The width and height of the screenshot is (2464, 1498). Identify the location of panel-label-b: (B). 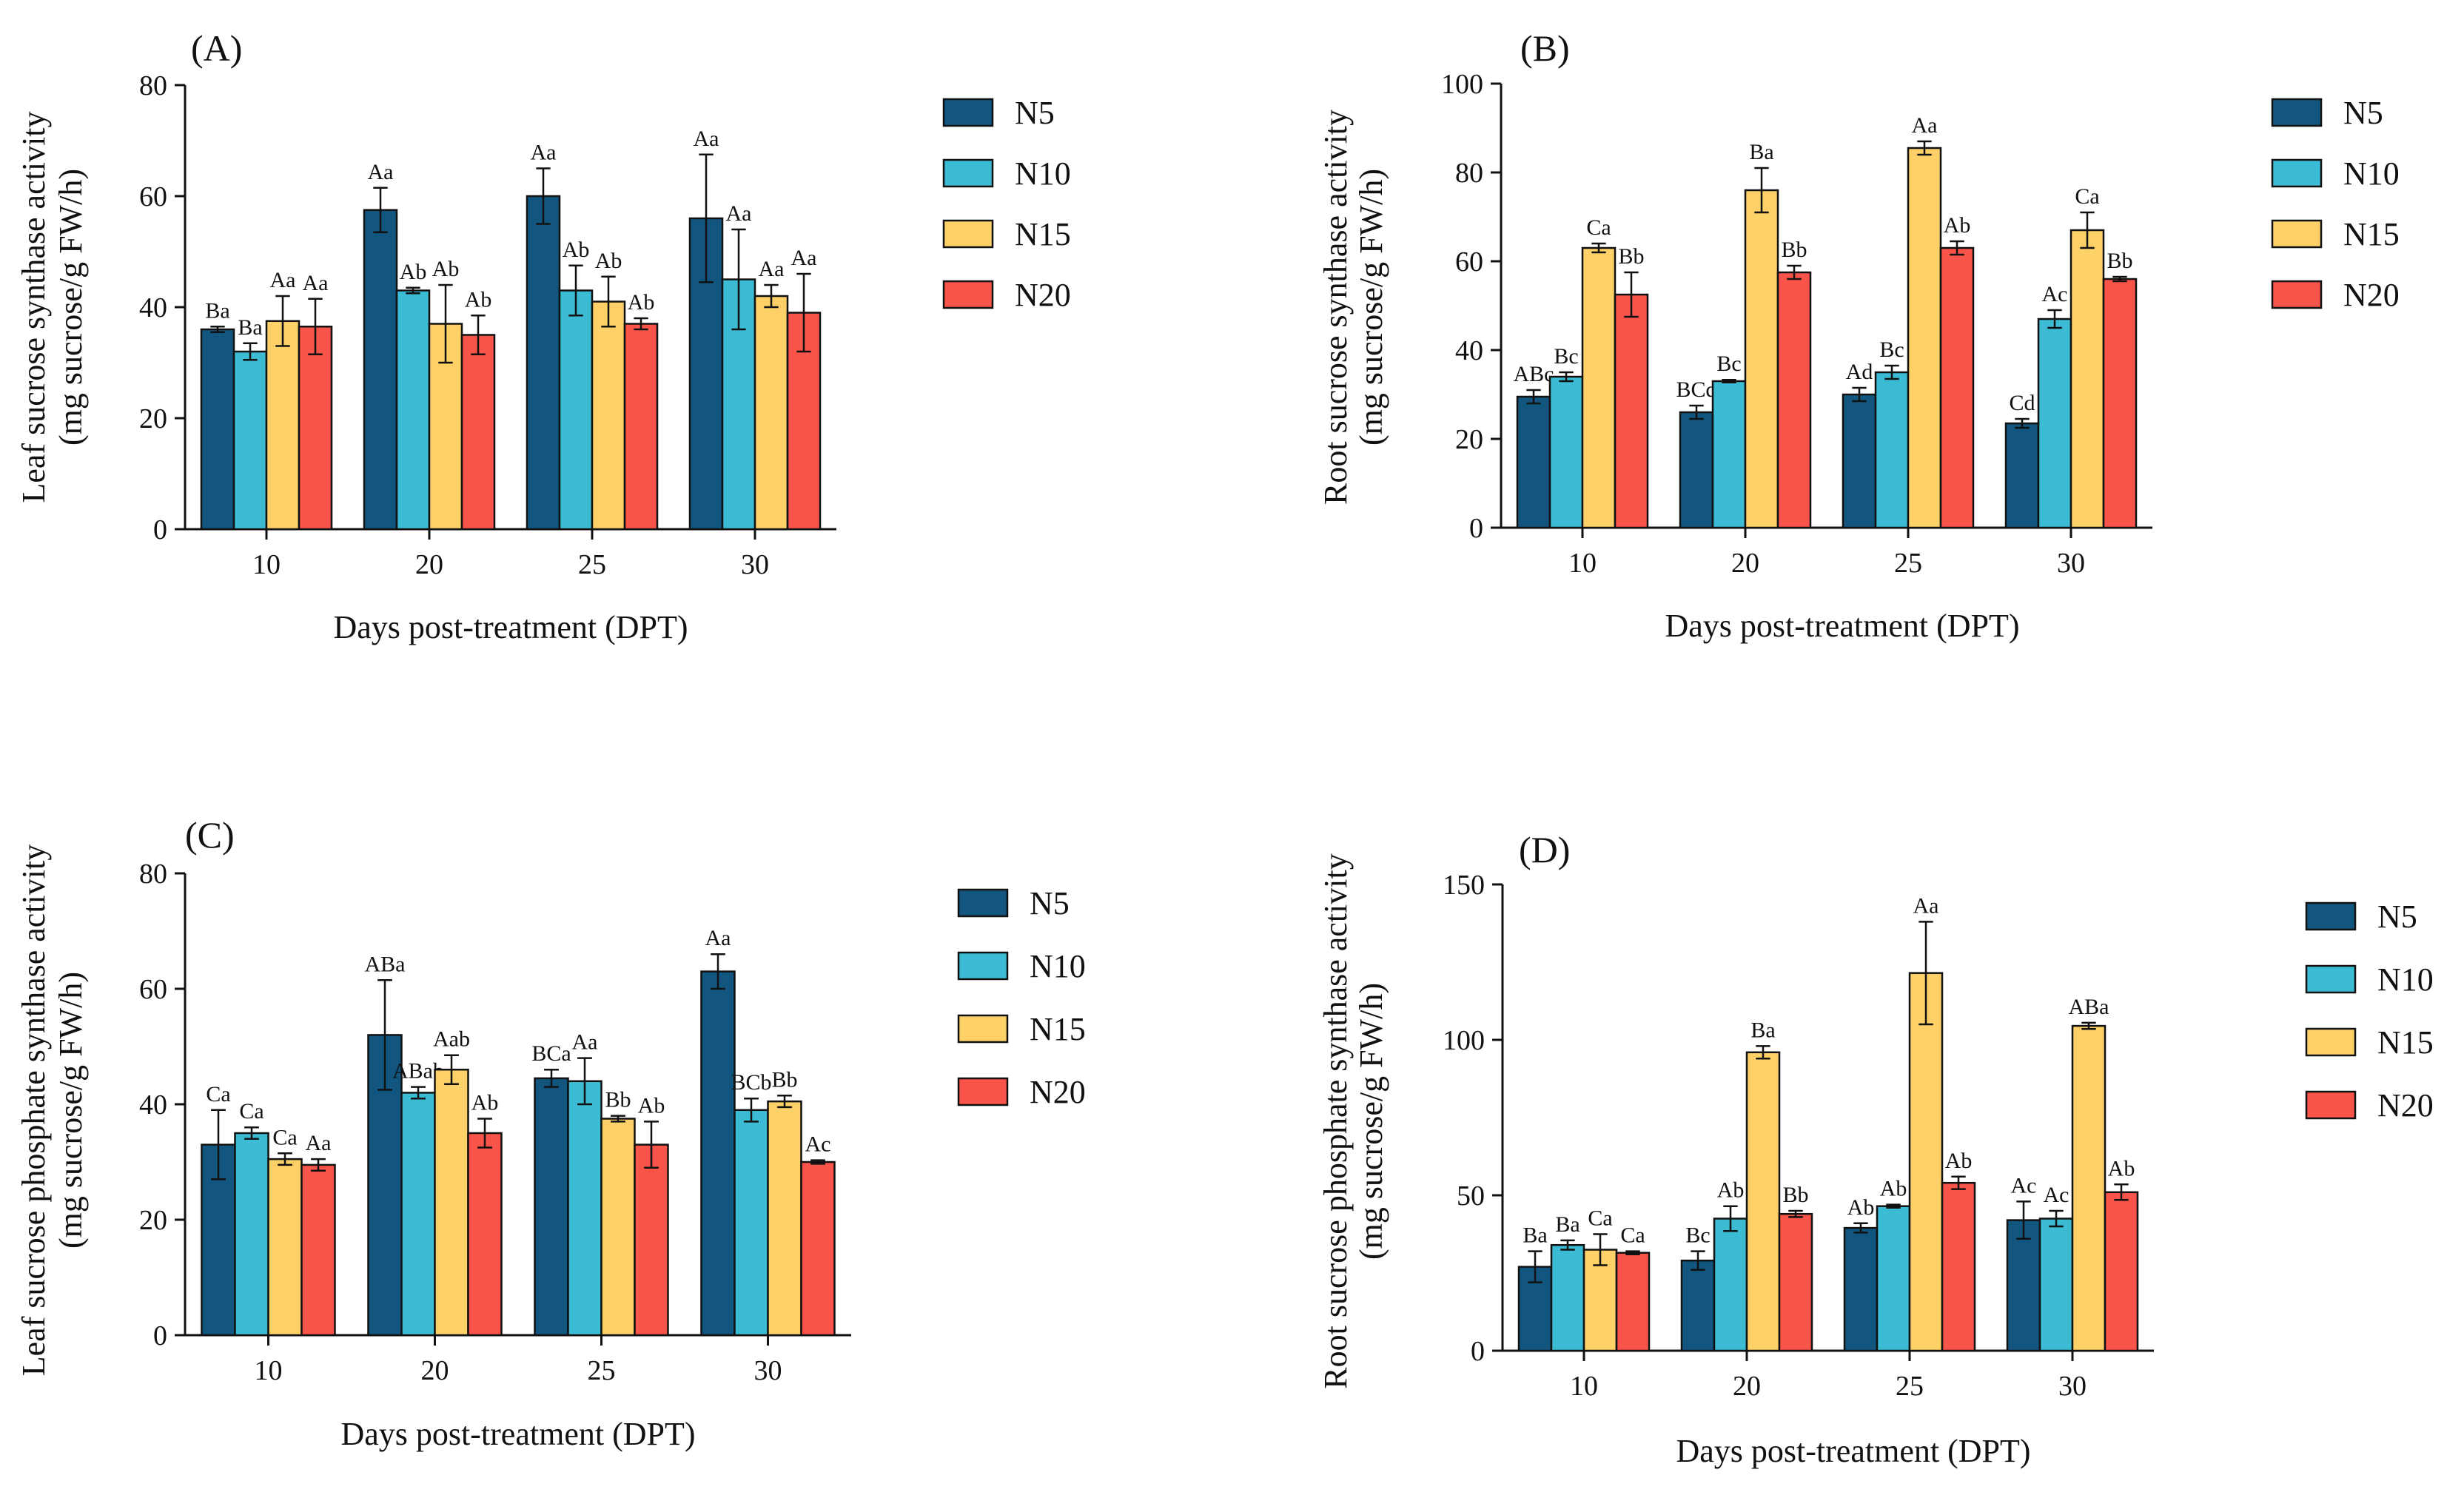
(1545, 48).